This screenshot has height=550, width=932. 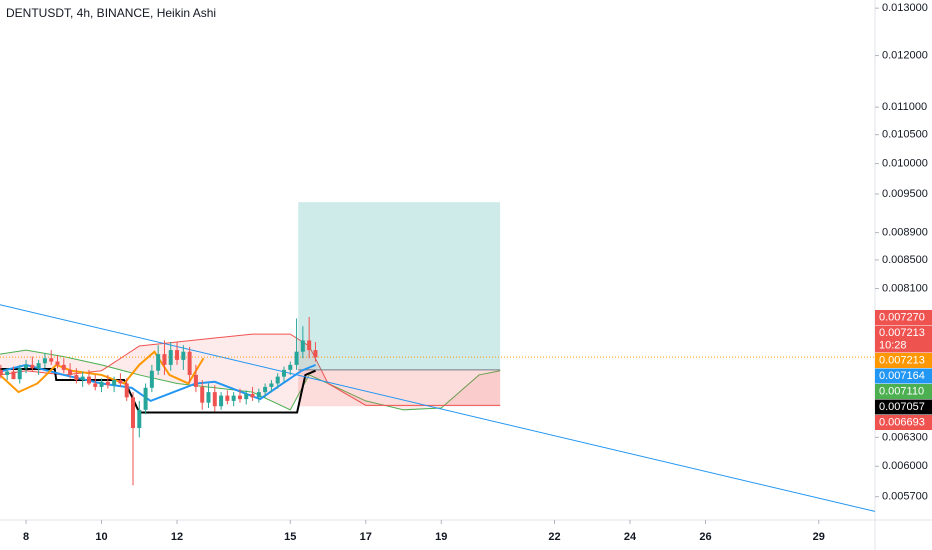 What do you see at coordinates (905, 260) in the screenshot?
I see `y-tick-label: 0.008500` at bounding box center [905, 260].